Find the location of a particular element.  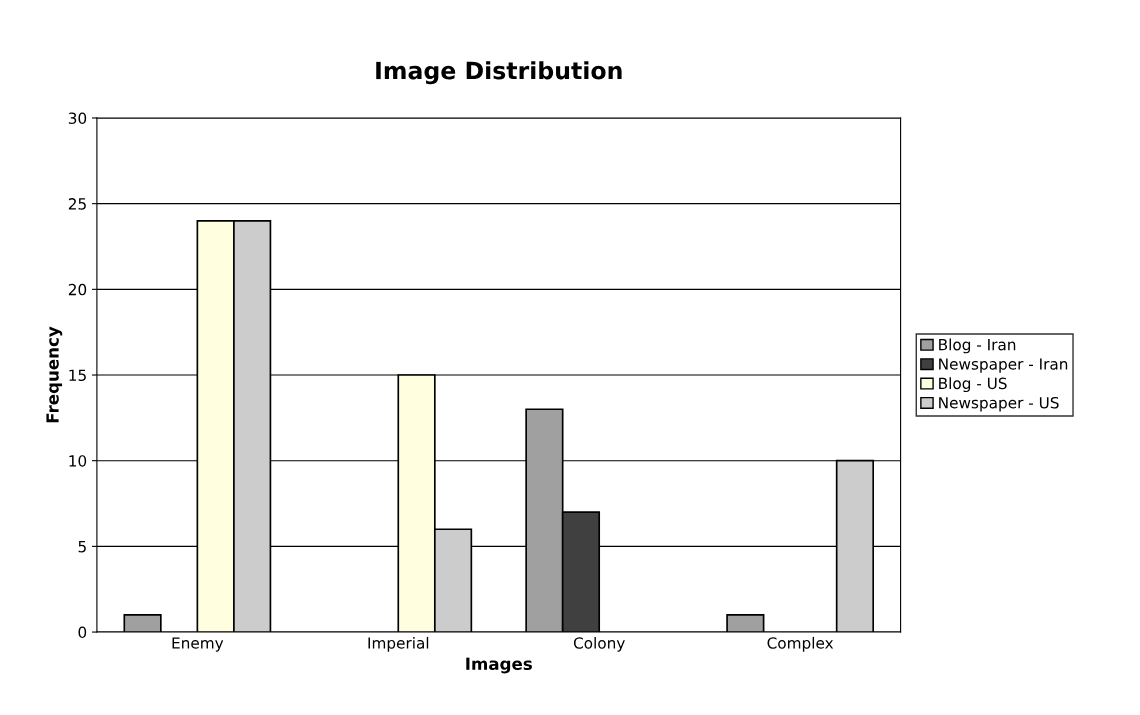

y-tick-label: 20 is located at coordinates (77, 289).